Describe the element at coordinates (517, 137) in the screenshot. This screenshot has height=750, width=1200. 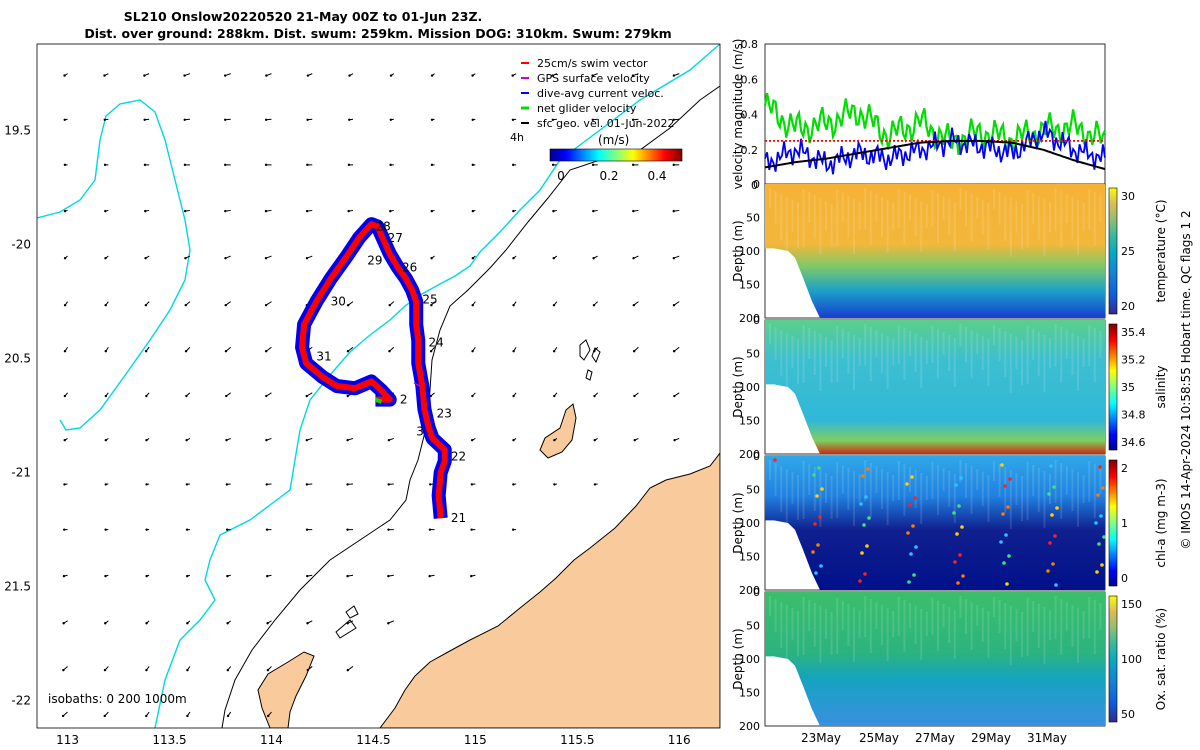
I see `time-interval-label: 4h` at that location.